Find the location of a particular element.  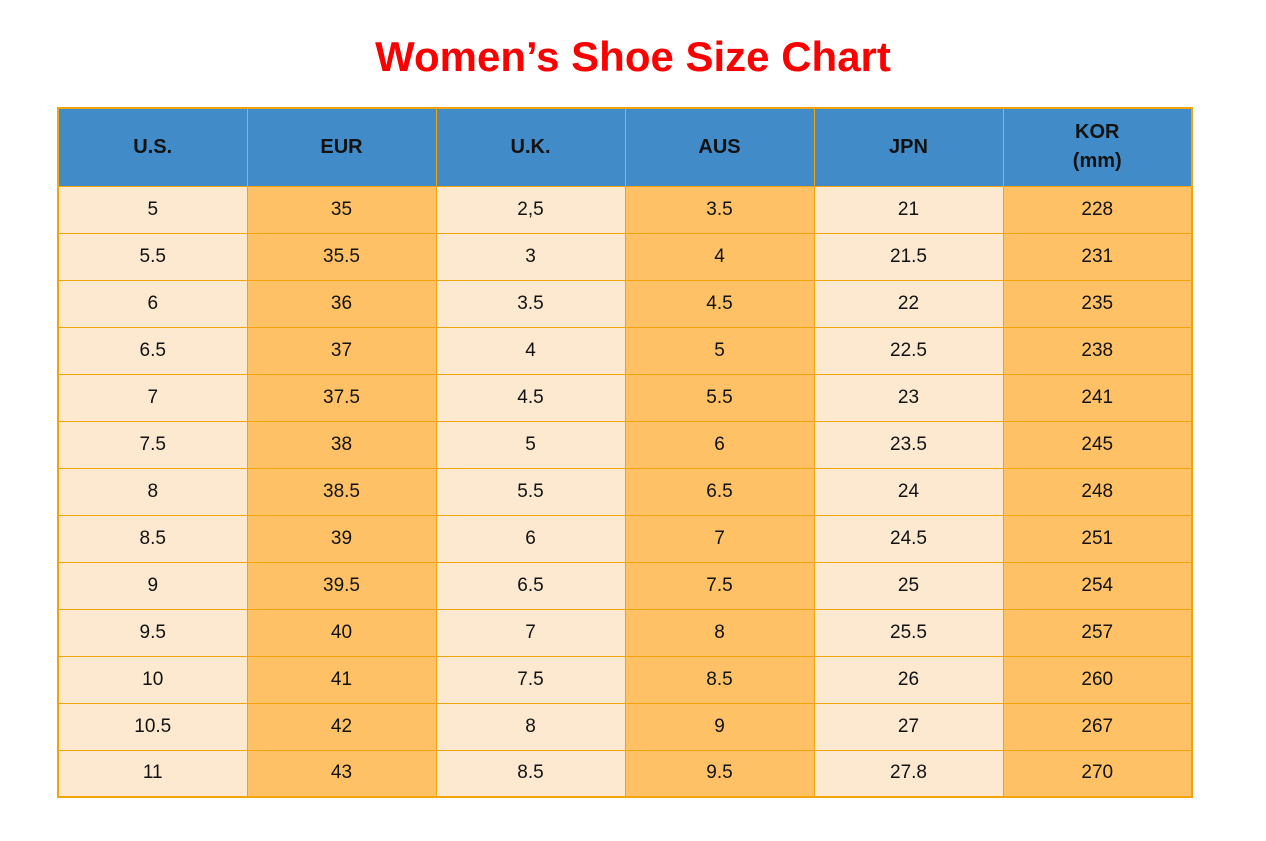

table-row: 8 38.5 5.5 6.5 24 248 is located at coordinates (625, 491).